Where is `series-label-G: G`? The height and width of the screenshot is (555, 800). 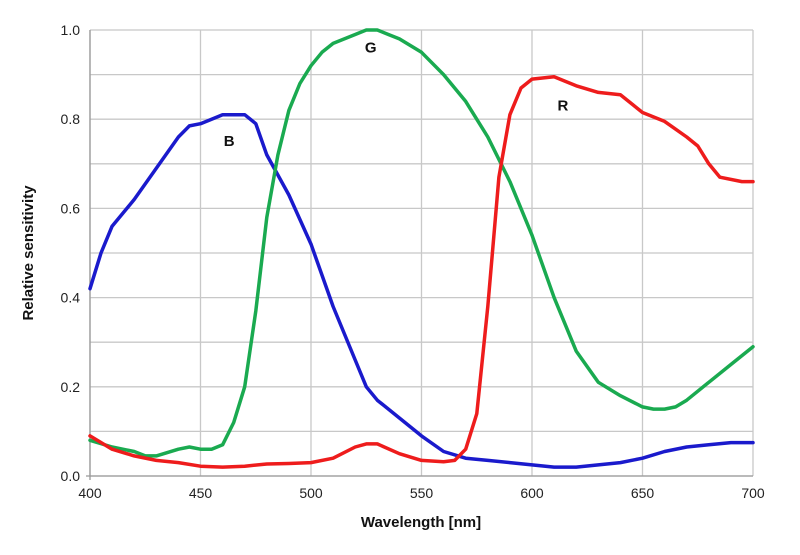
series-label-G: G is located at coordinates (371, 47).